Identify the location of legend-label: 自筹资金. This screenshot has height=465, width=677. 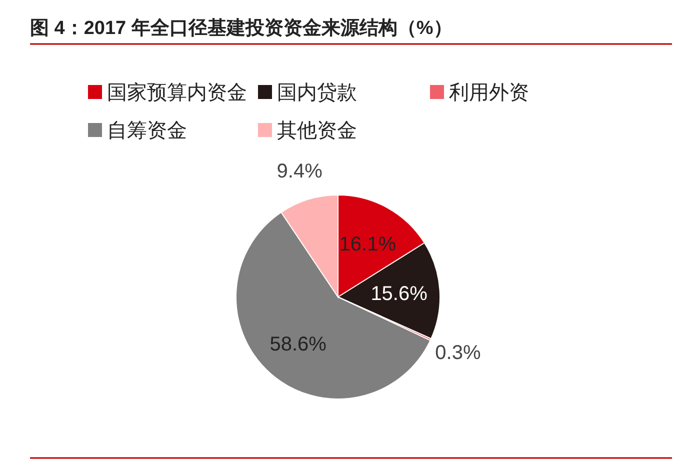
(147, 131).